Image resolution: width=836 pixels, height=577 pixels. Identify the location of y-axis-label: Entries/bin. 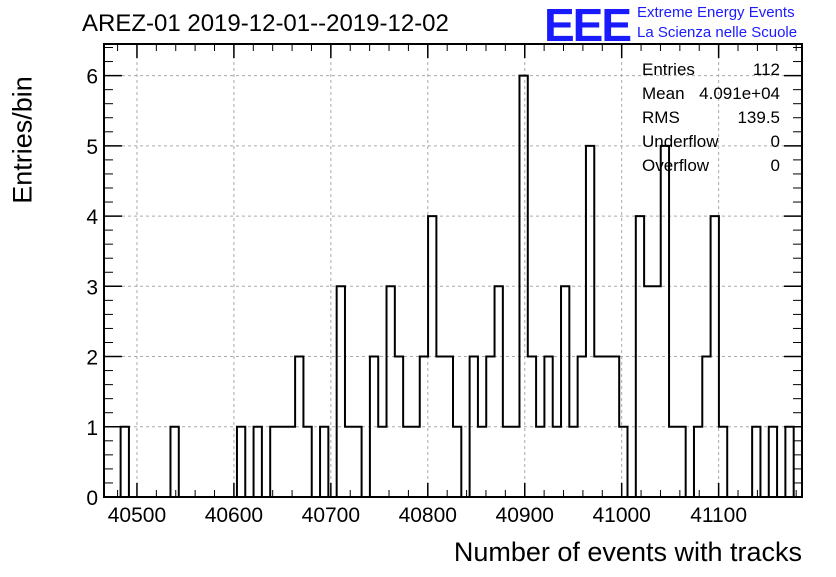
(22, 140).